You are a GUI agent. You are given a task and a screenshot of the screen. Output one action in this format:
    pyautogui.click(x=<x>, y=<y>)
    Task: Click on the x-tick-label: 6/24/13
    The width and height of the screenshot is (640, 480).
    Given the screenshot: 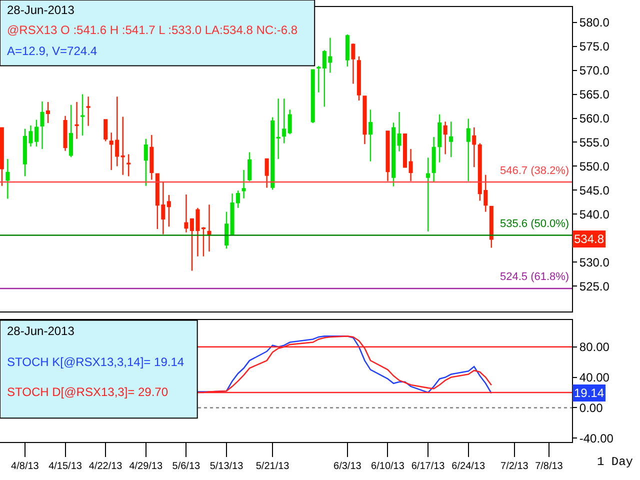 What is the action you would take?
    pyautogui.click(x=469, y=466)
    